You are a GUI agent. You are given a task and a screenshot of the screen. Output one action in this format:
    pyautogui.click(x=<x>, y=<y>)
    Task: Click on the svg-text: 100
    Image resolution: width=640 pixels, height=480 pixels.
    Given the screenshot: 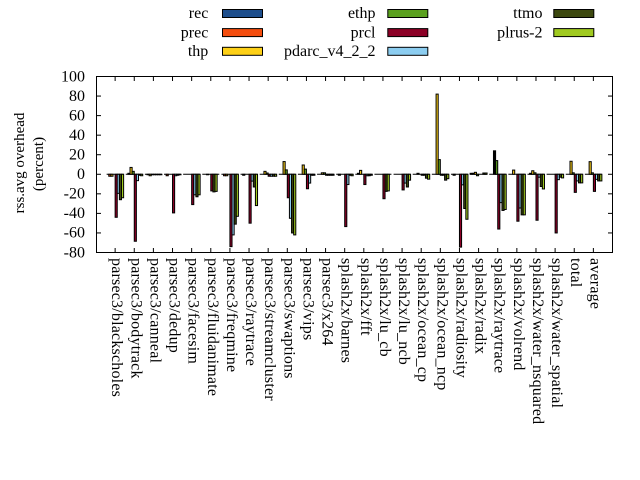 What is the action you would take?
    pyautogui.click(x=73, y=76)
    